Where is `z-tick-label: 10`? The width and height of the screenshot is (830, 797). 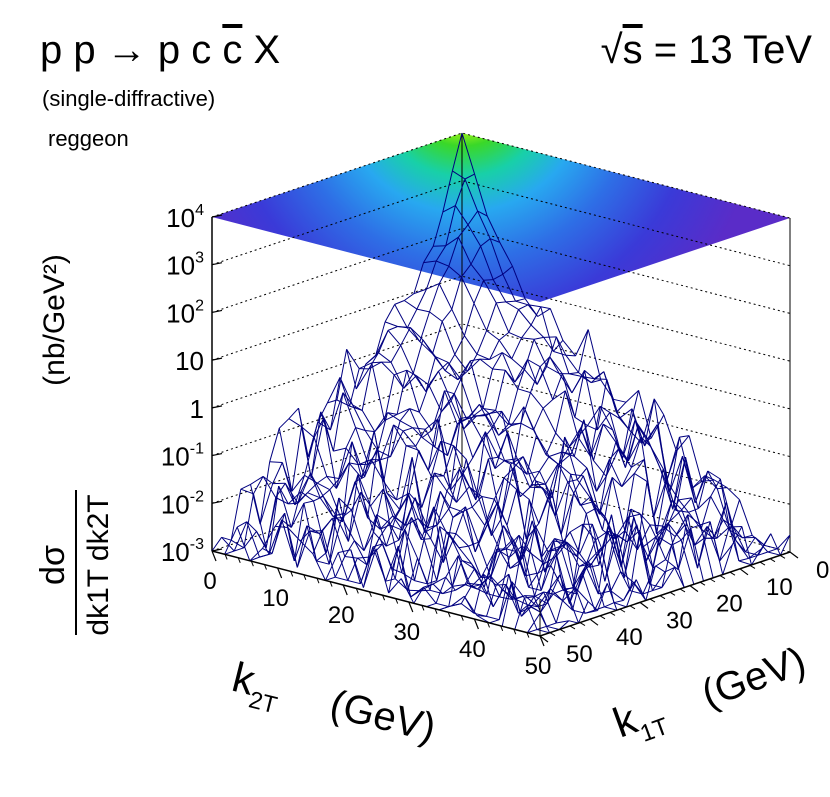 z-tick-label: 10 is located at coordinates (189, 361).